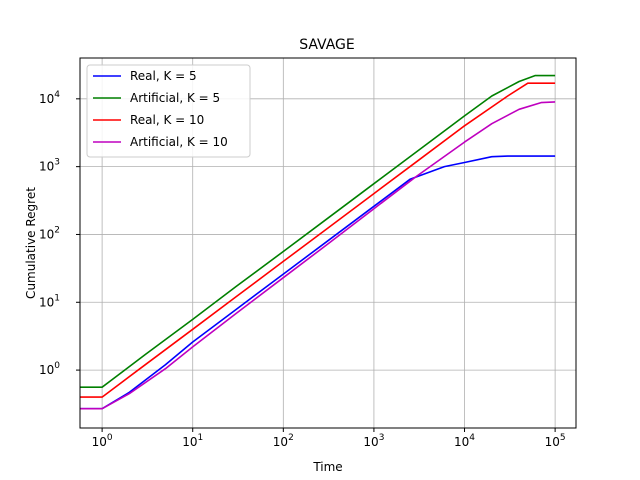  I want to click on x-tick: 10⁰, so click(102, 438).